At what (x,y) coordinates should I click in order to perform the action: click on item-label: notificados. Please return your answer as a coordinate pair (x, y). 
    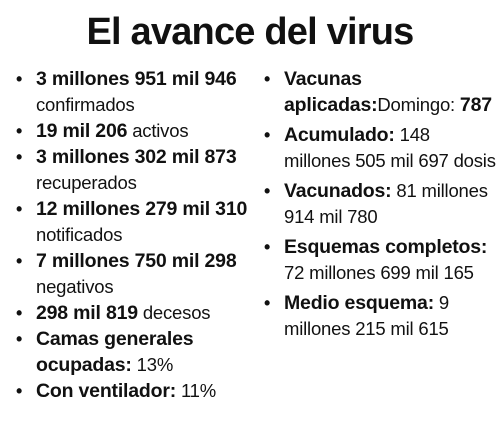
    Looking at the image, I should click on (79, 234).